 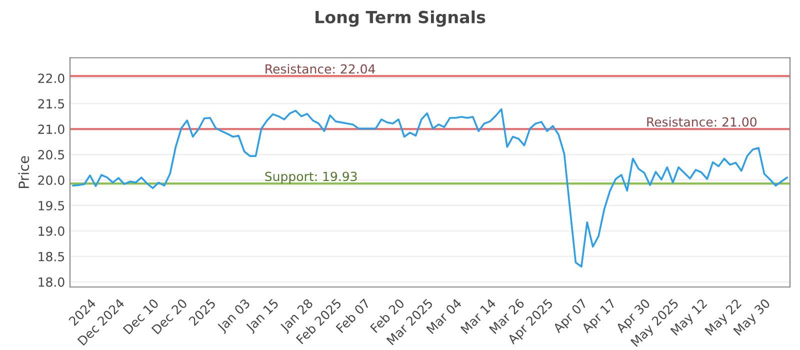 I want to click on ref-line-label: Support: 19.93, so click(x=311, y=178).